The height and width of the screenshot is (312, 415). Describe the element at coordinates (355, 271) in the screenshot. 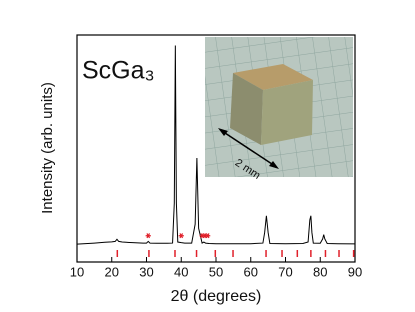

I see `x-tick-label: 90` at that location.